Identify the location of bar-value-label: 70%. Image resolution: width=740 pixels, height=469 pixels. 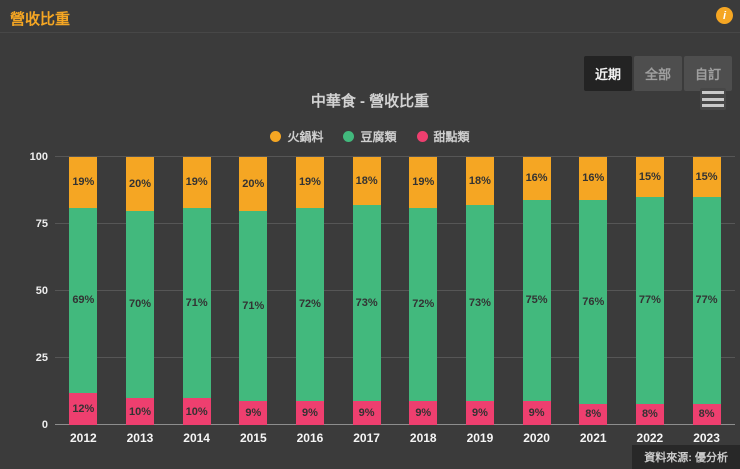
(139, 304).